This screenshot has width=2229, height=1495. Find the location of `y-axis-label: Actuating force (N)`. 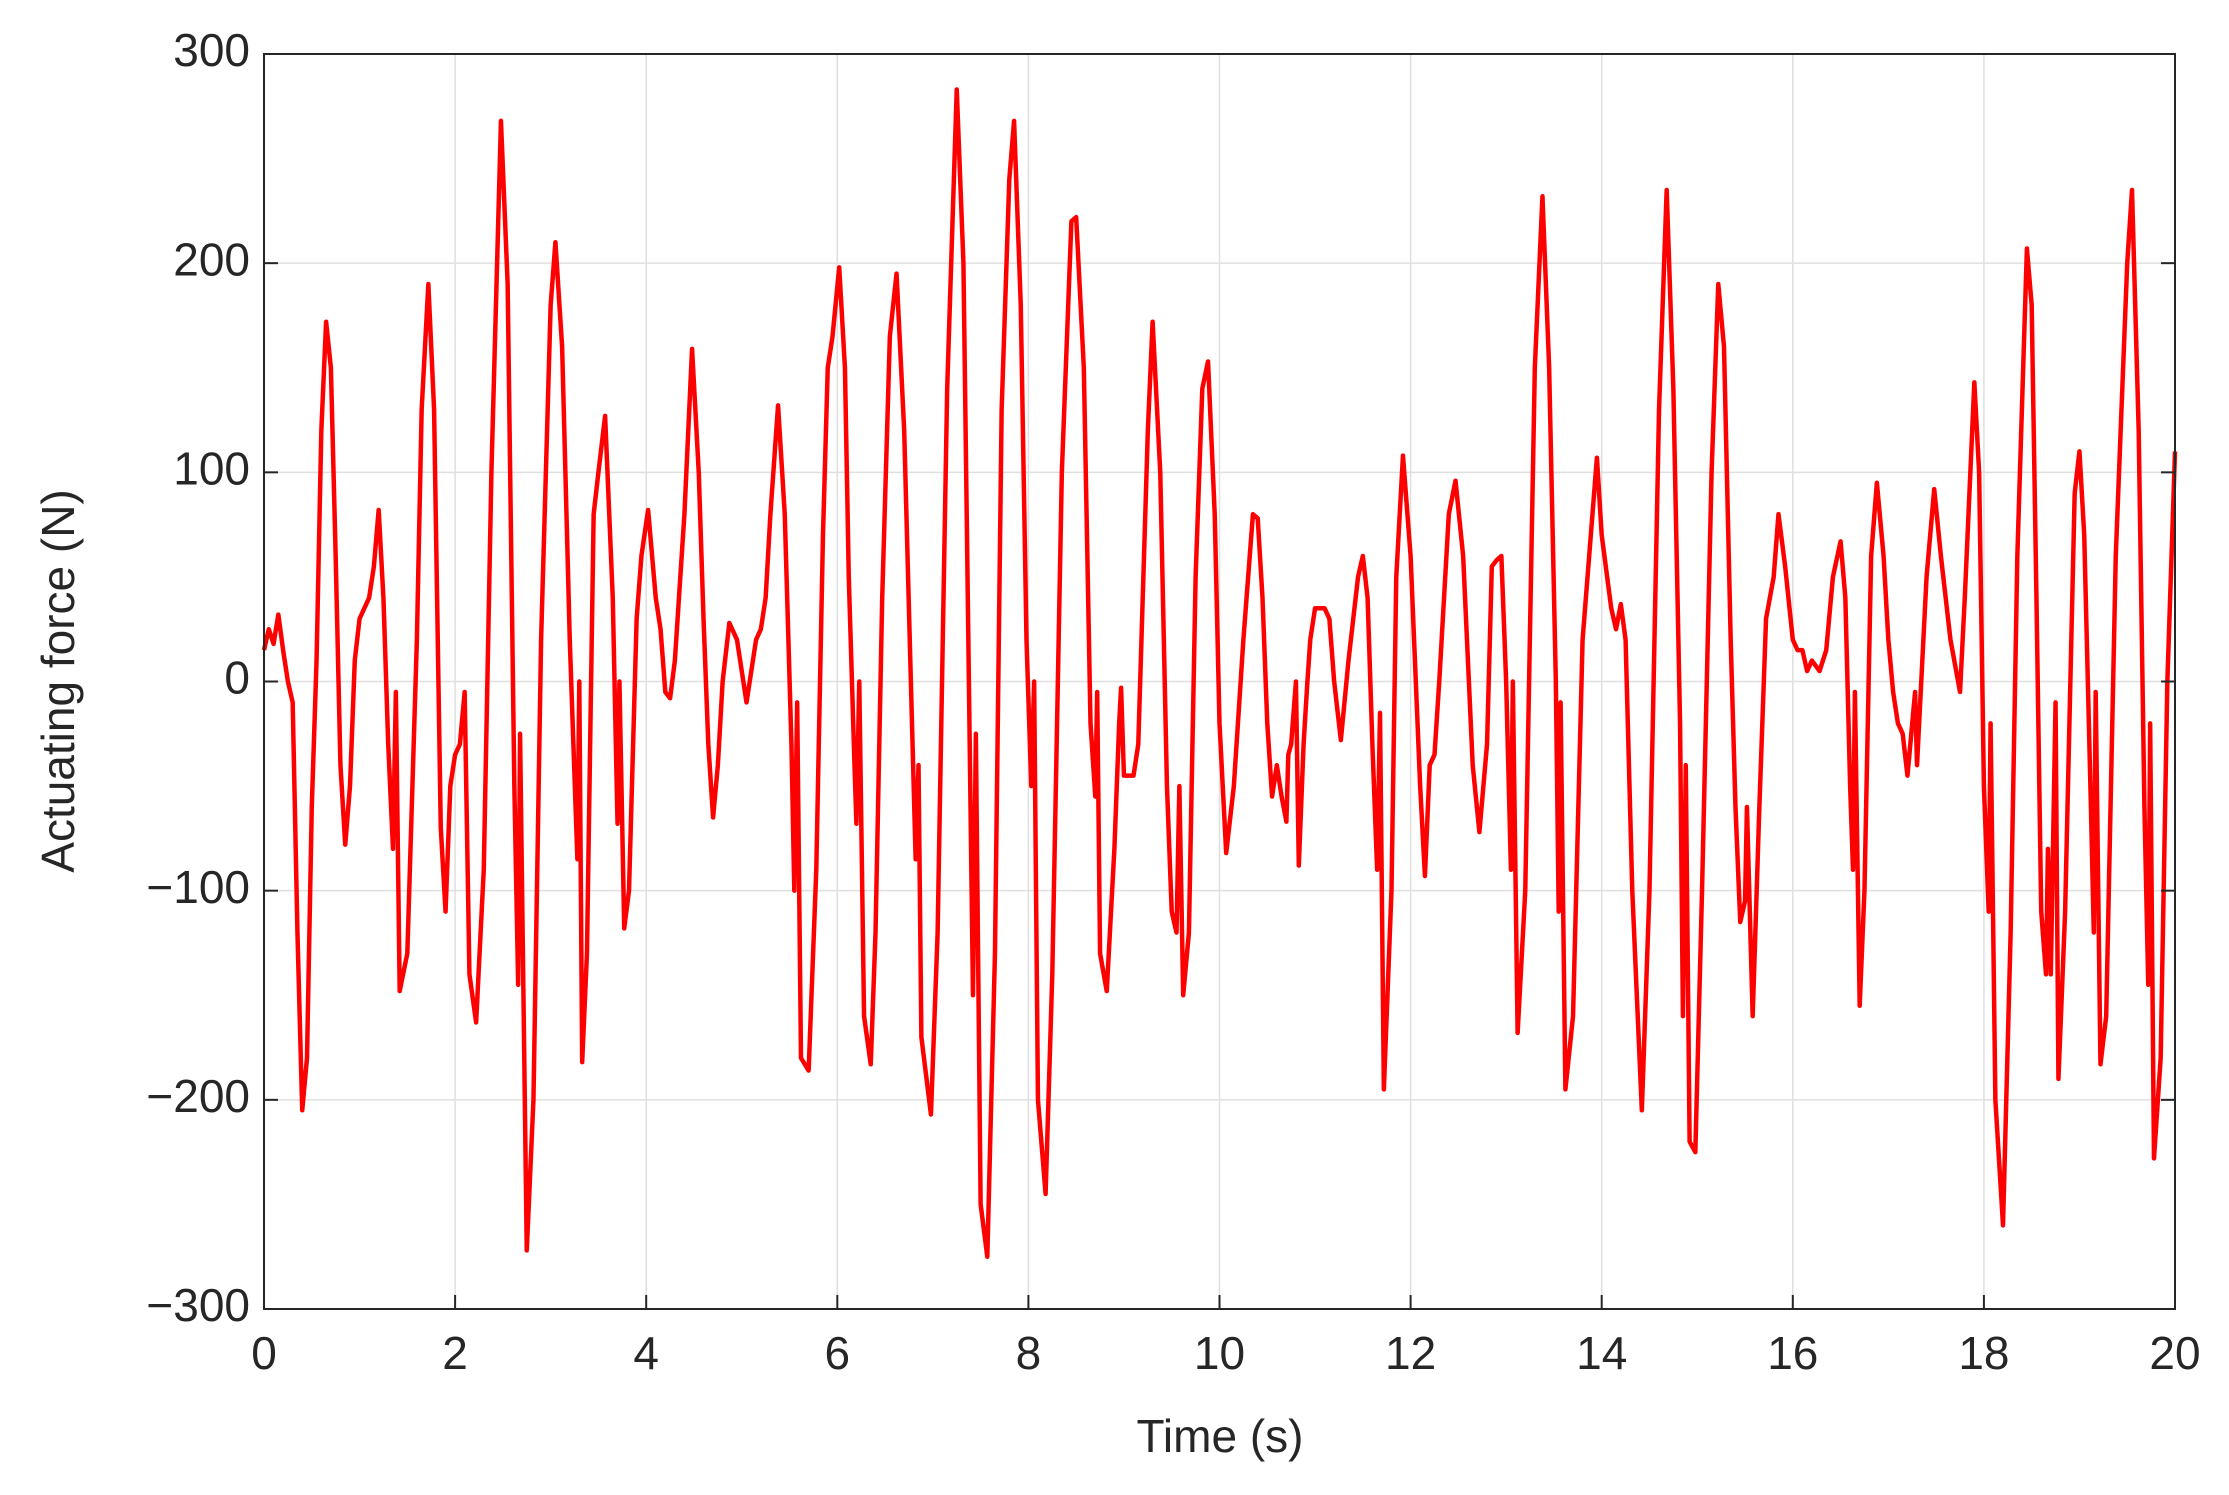

y-axis-label: Actuating force (N) is located at coordinates (58, 680).